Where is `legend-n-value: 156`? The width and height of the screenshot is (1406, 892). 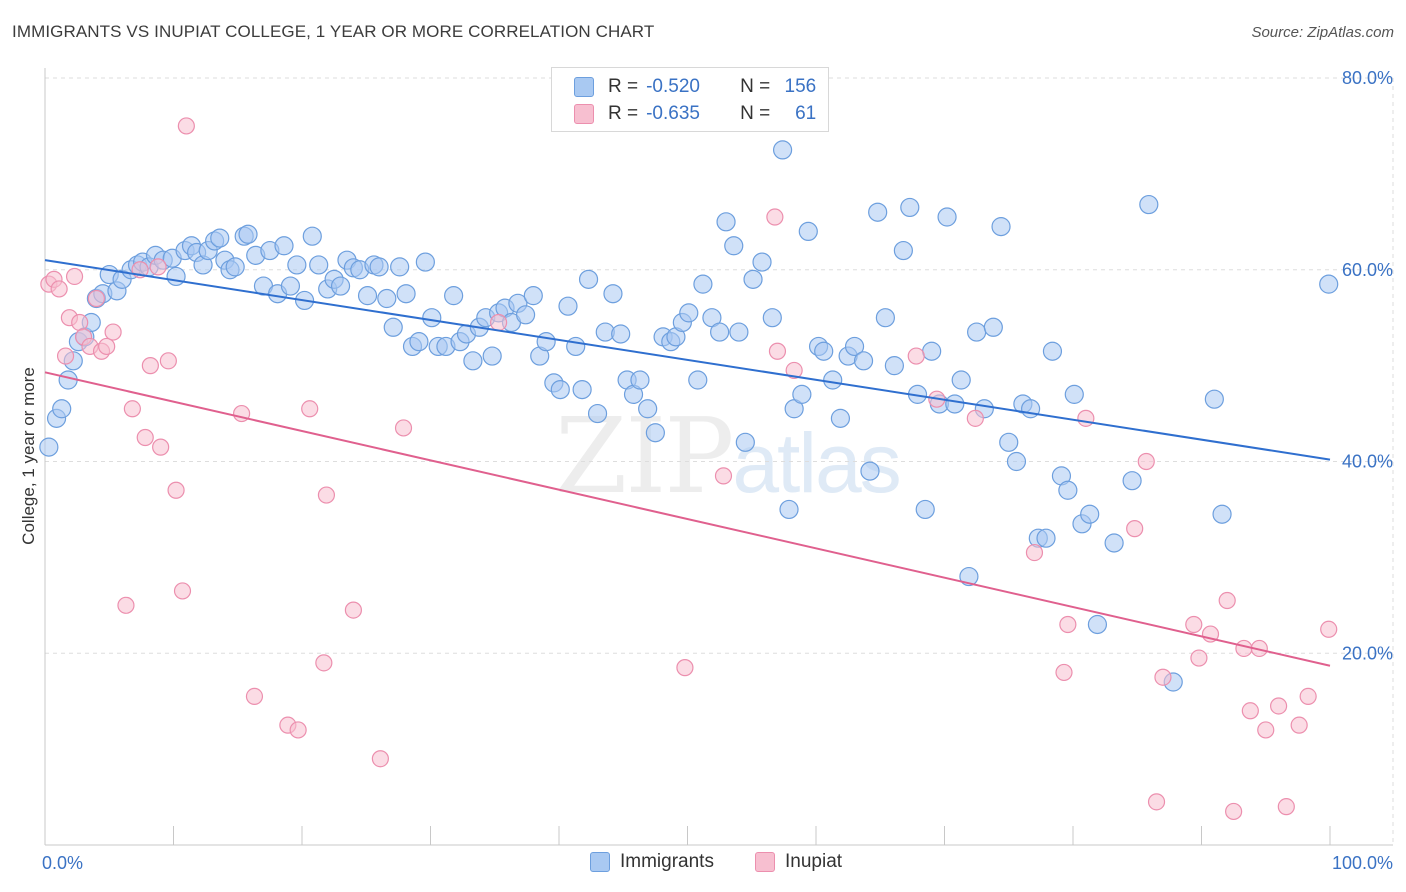 legend-n-value: 156 is located at coordinates (800, 86).